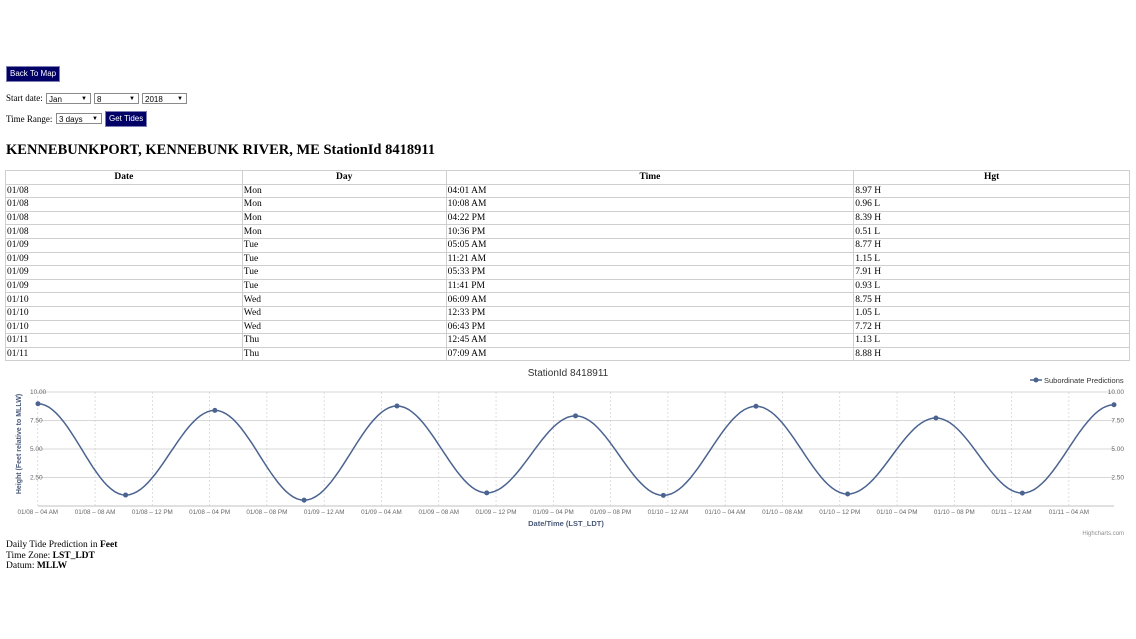 This screenshot has width=1136, height=639. I want to click on table-cell: 1.13 L, so click(991, 340).